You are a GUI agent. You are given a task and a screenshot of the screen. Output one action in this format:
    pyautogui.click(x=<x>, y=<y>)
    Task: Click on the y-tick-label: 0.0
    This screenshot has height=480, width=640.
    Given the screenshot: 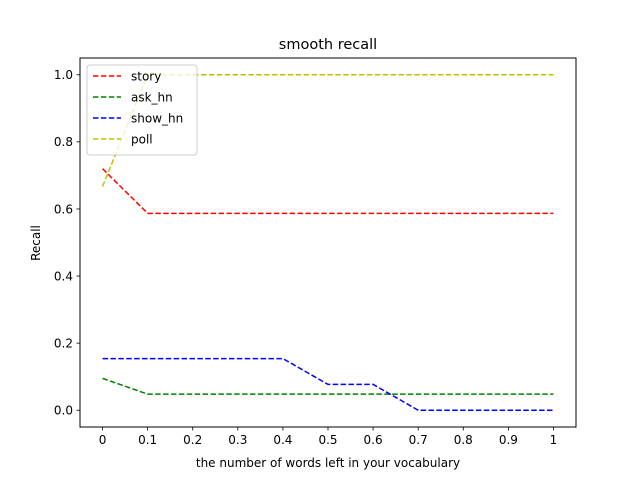 What is the action you would take?
    pyautogui.click(x=63, y=411)
    